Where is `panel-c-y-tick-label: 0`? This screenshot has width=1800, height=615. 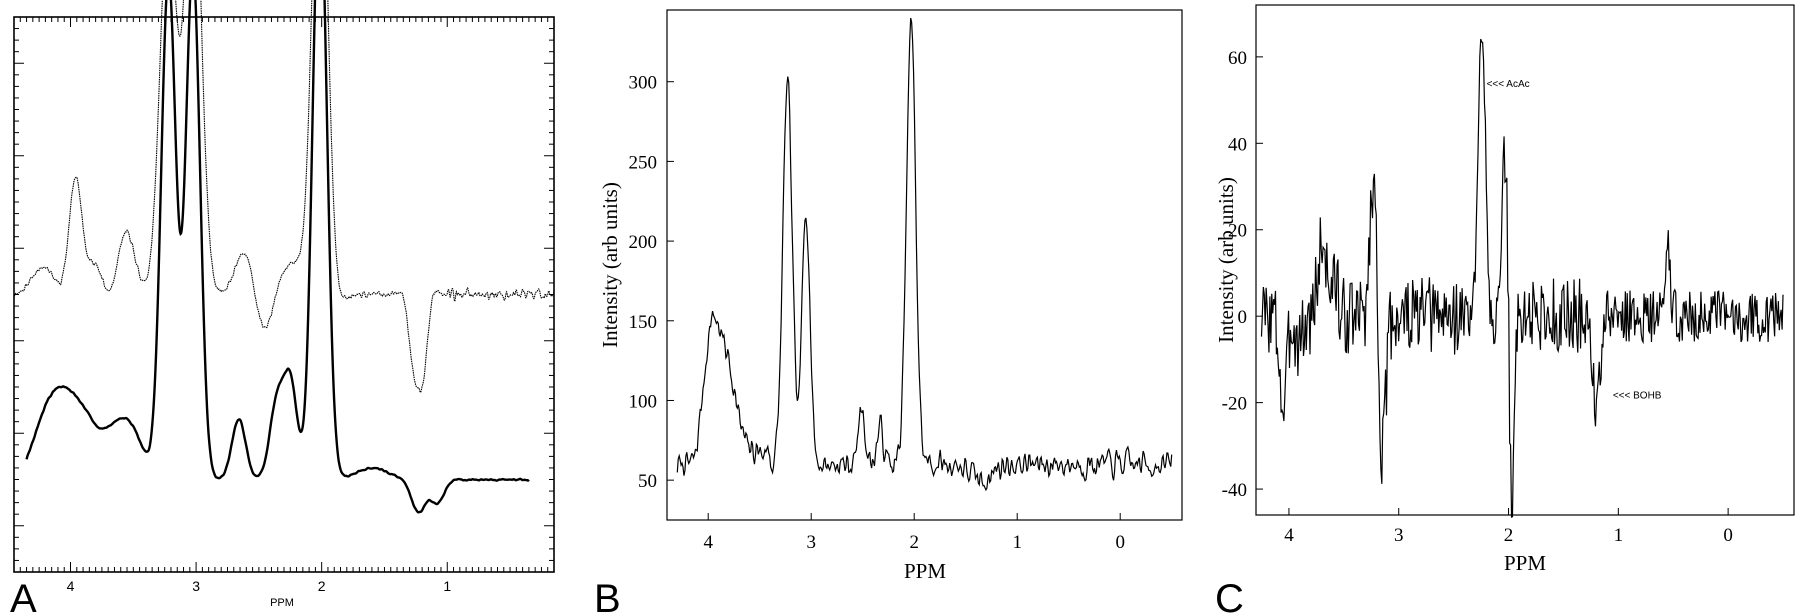 panel-c-y-tick-label: 0 is located at coordinates (1243, 317).